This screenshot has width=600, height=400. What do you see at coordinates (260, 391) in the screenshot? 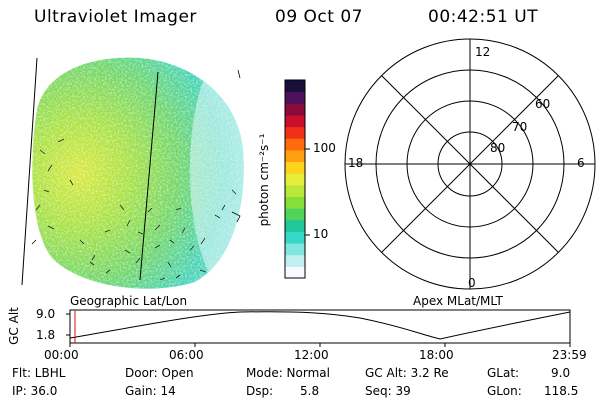
I see `dsp-label: Dsp:` at bounding box center [260, 391].